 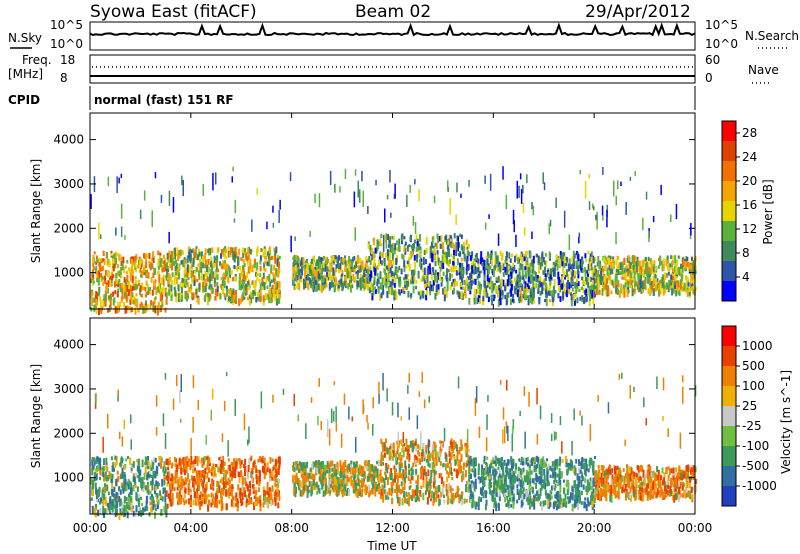 What do you see at coordinates (729, 171) in the screenshot?
I see `colorbar-swatch` at bounding box center [729, 171].